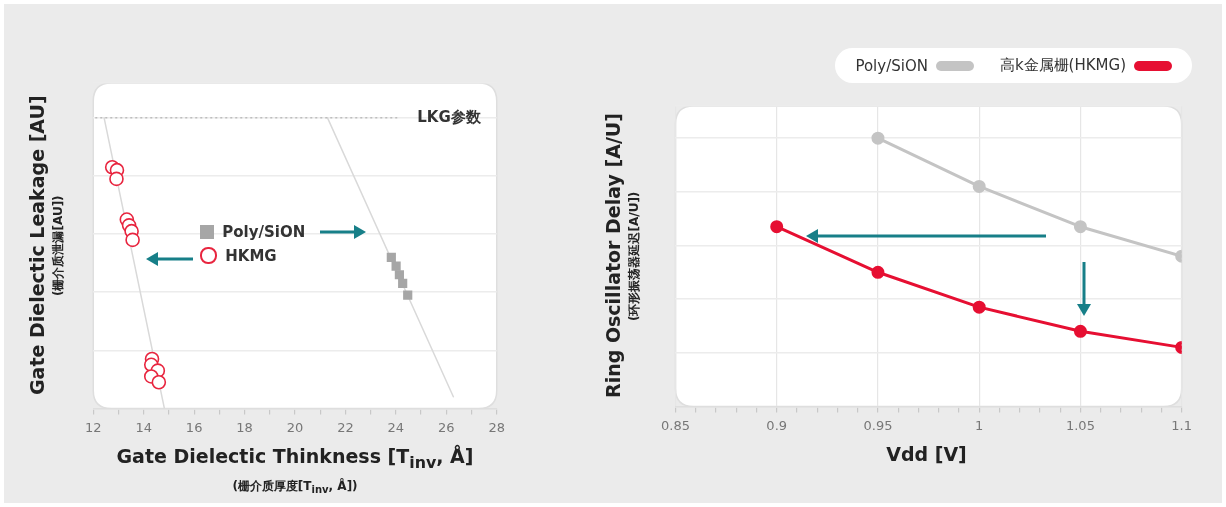 The width and height of the screenshot is (1226, 507). Describe the element at coordinates (295, 427) in the screenshot. I see `x-tick-label: 20` at that location.